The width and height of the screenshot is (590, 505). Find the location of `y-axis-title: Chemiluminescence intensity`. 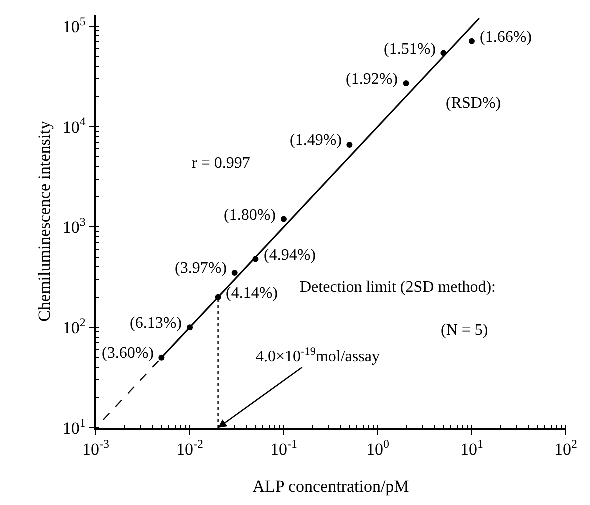

y-axis-title: Chemiluminescence intensity is located at coordinates (44, 221).